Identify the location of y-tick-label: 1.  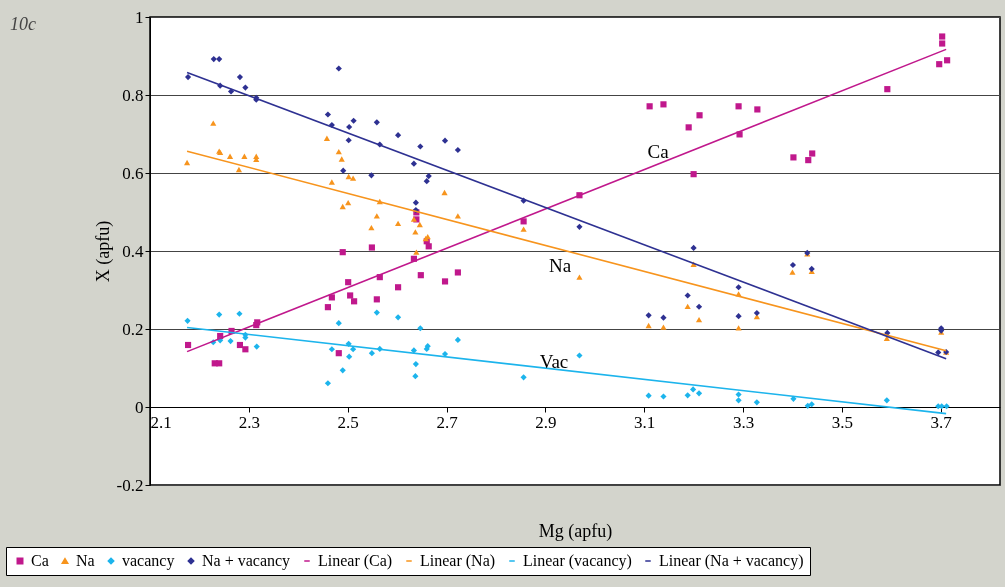
(139, 17).